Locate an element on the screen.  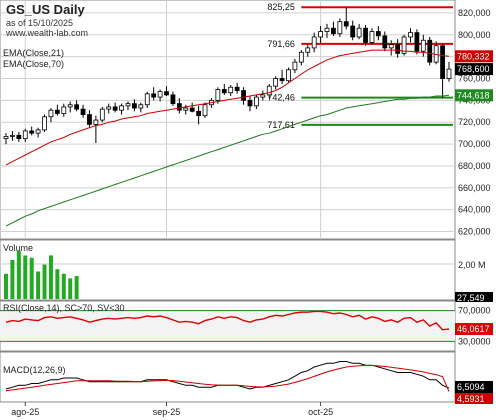
last-price-label-tag is located at coordinates (474, 69).